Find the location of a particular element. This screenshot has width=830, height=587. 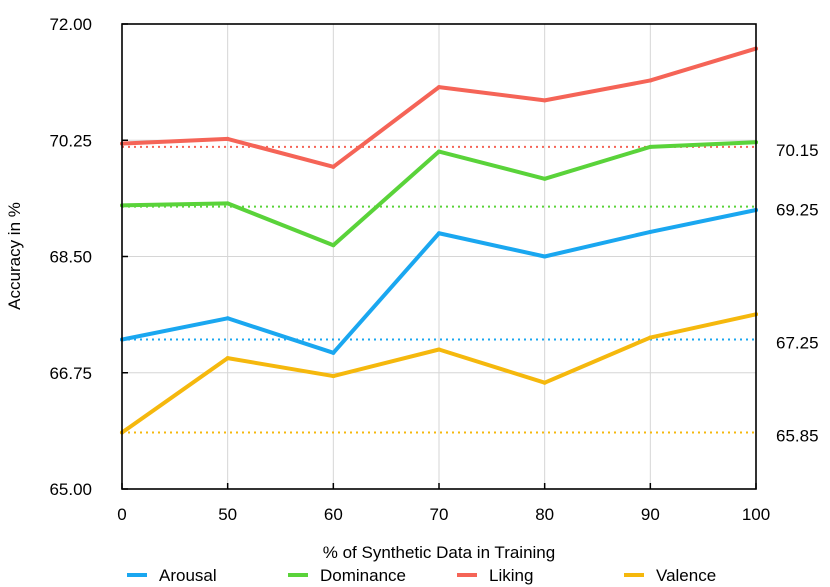

legend: Arousal Dominance Liking Valence is located at coordinates (421, 575).